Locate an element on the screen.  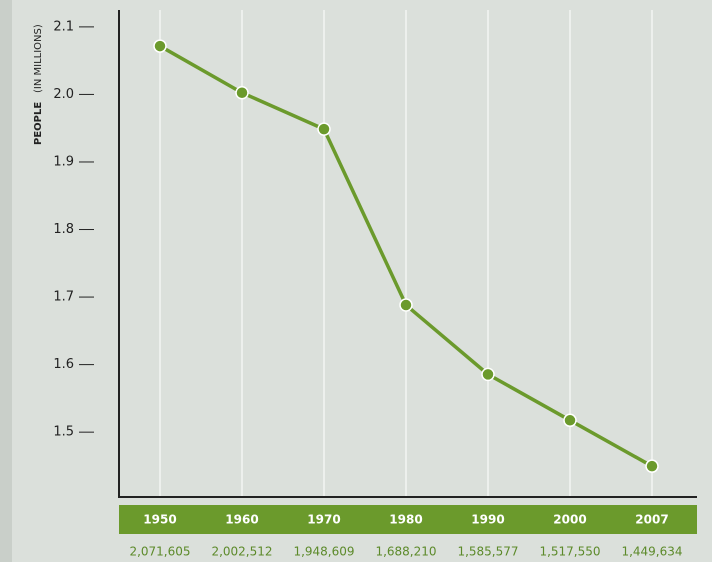
category-band is located at coordinates (408, 519).